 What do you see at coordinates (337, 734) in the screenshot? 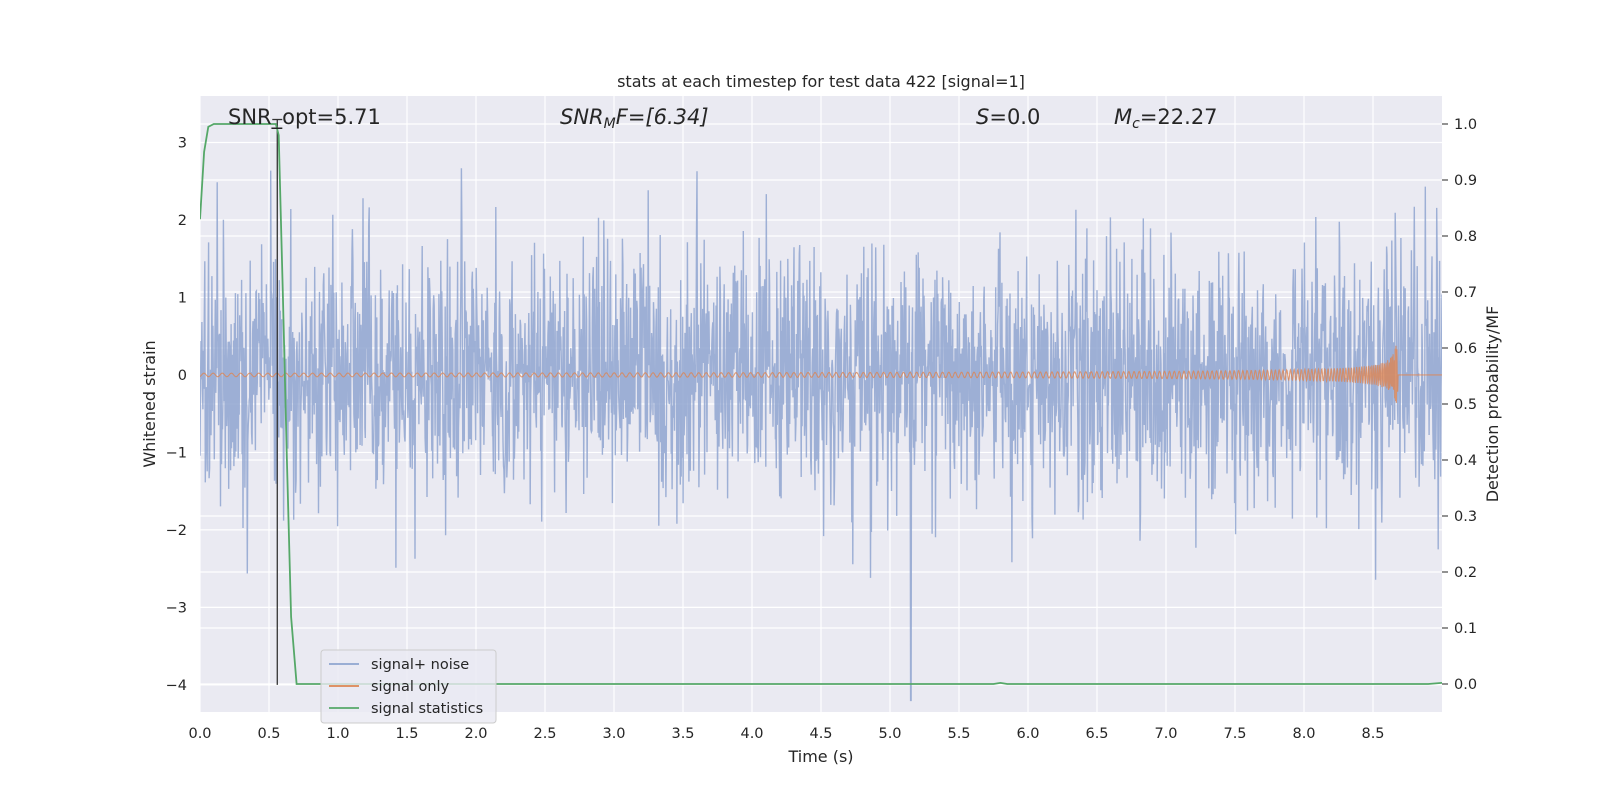
I see `x-tick-label-2: 1.0` at bounding box center [337, 734].